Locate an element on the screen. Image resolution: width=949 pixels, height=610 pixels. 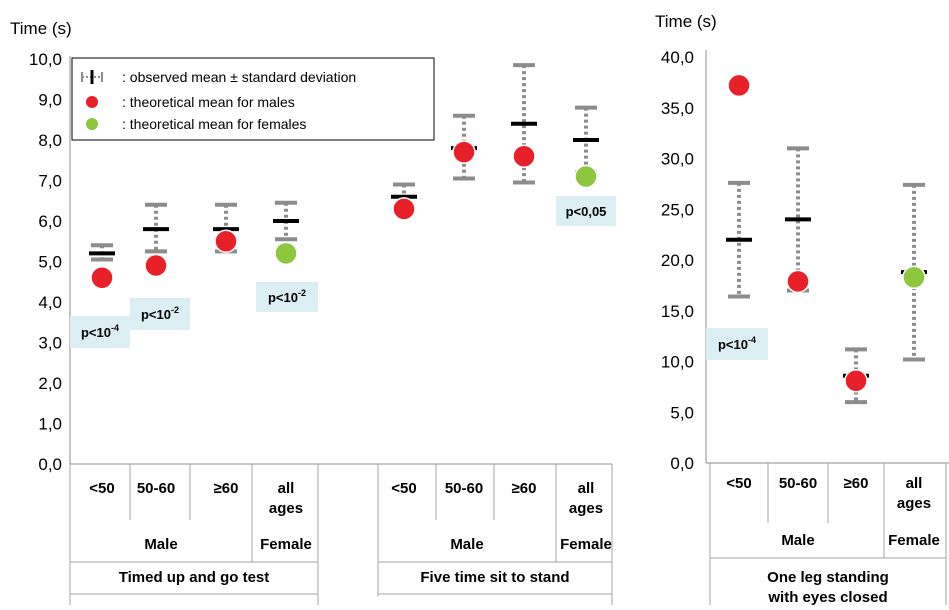
y-tick-label: 7,0 is located at coordinates (50, 181).